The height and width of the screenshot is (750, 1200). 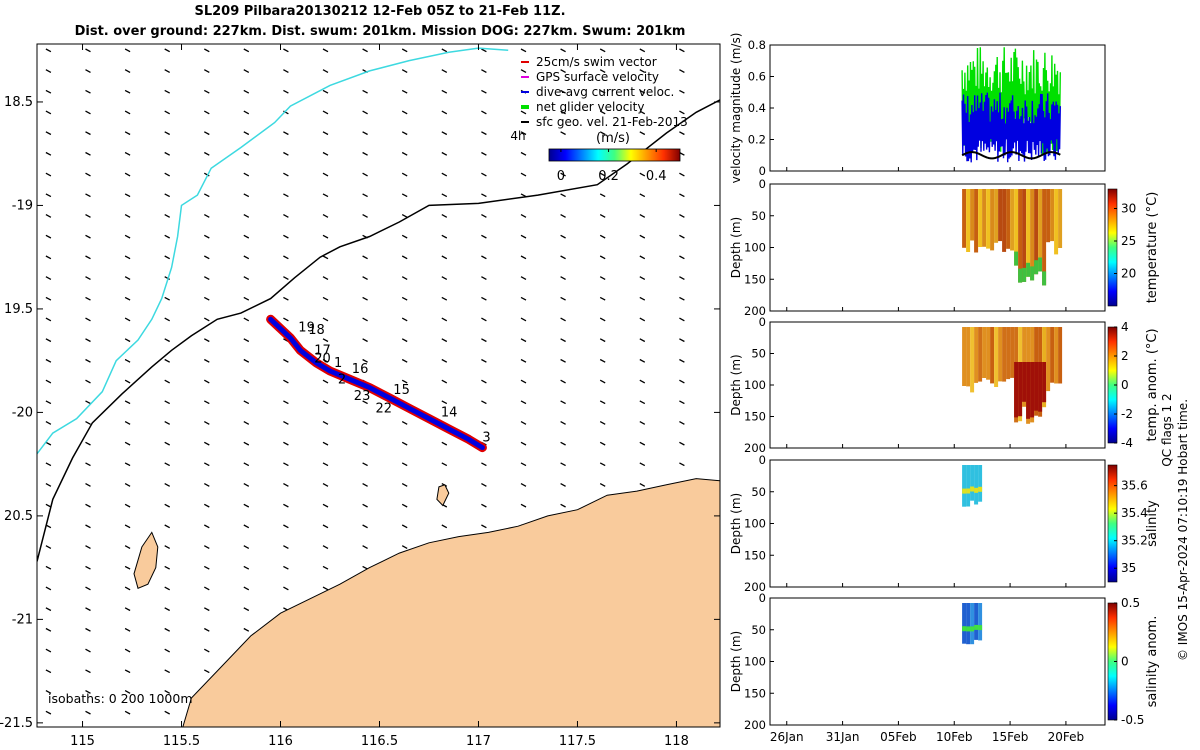 What do you see at coordinates (322, 359) in the screenshot?
I see `track-day-label: 20` at bounding box center [322, 359].